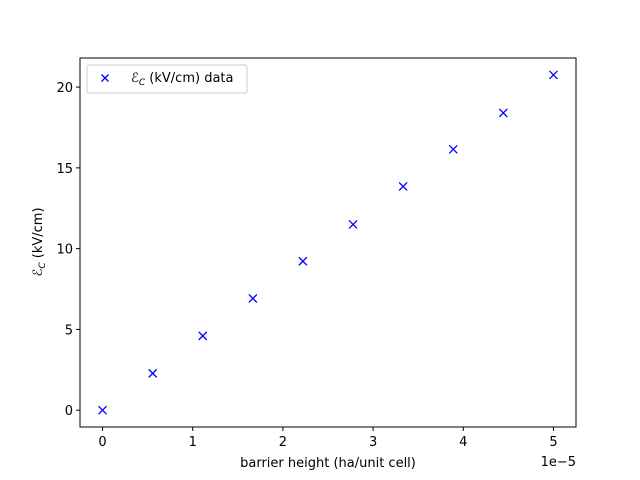 This screenshot has width=640, height=480. What do you see at coordinates (105, 78) in the screenshot?
I see `legend-marker` at bounding box center [105, 78].